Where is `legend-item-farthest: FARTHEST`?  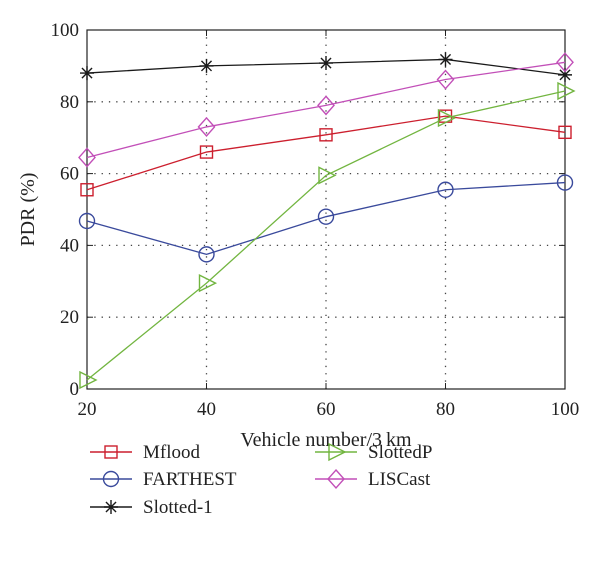 legend-item-farthest: FARTHEST is located at coordinates (163, 479).